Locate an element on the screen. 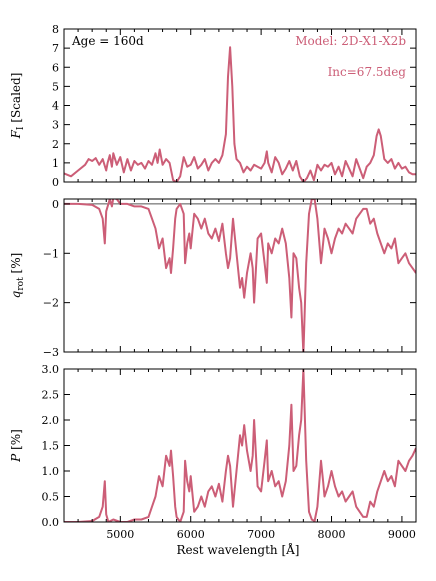 The height and width of the screenshot is (581, 436). inclination-annotation: Inc=67.5deg is located at coordinates (367, 72).